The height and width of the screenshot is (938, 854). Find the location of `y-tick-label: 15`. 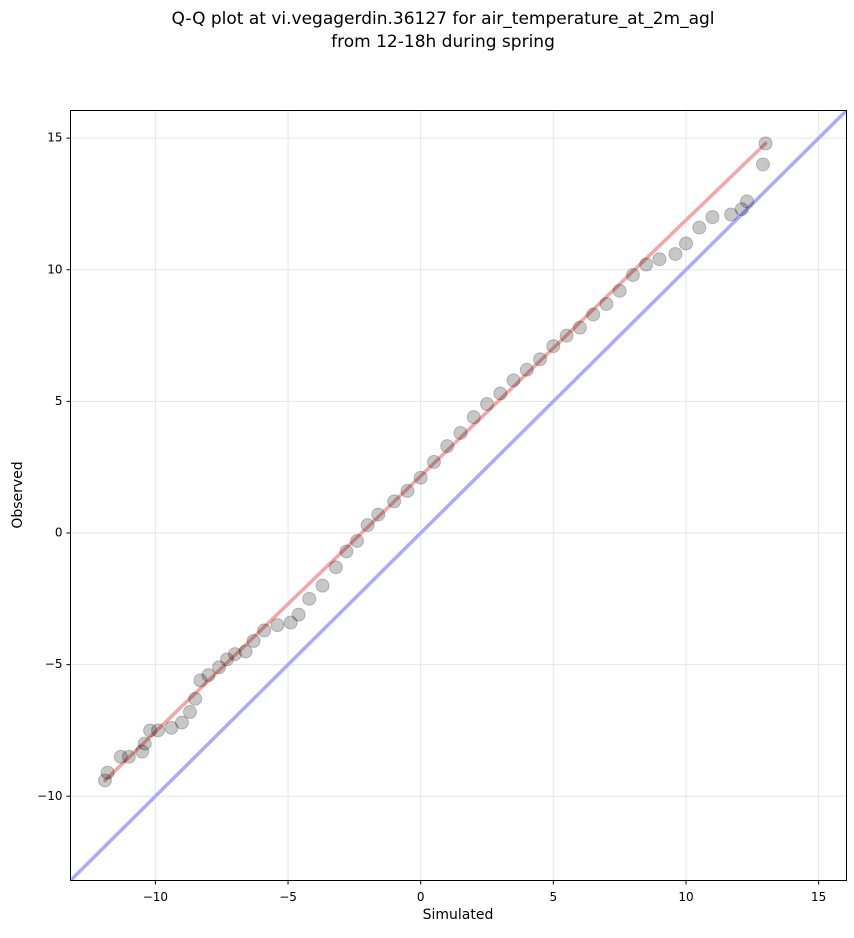

y-tick-label: 15 is located at coordinates (54, 138).